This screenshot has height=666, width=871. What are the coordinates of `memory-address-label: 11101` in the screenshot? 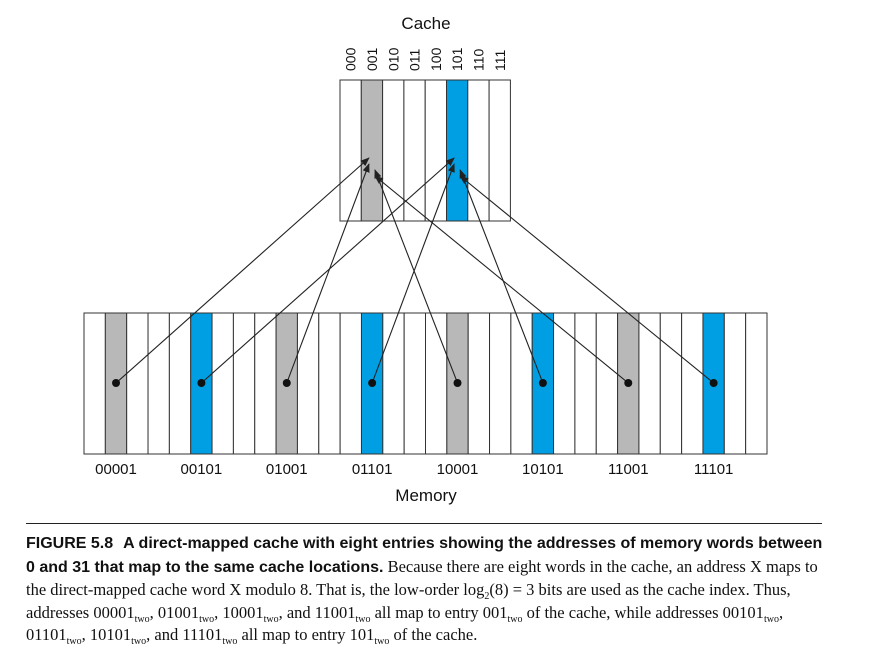 It's located at (714, 469).